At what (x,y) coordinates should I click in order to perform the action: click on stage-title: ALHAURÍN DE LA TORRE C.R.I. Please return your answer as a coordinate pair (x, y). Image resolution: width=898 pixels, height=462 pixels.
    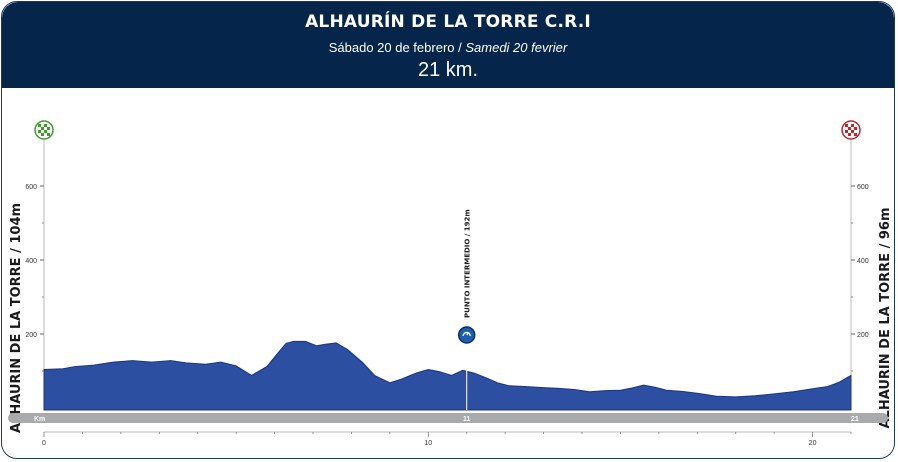
    Looking at the image, I should click on (448, 22).